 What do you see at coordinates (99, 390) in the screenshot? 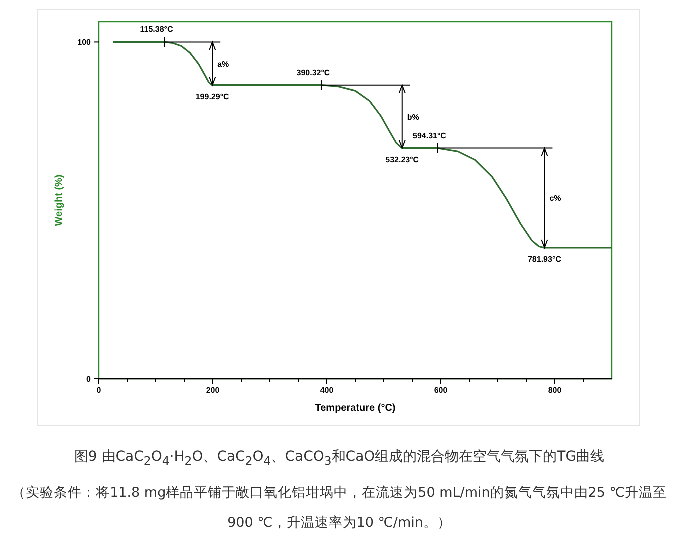
I see `x-tick-label: 0` at bounding box center [99, 390].